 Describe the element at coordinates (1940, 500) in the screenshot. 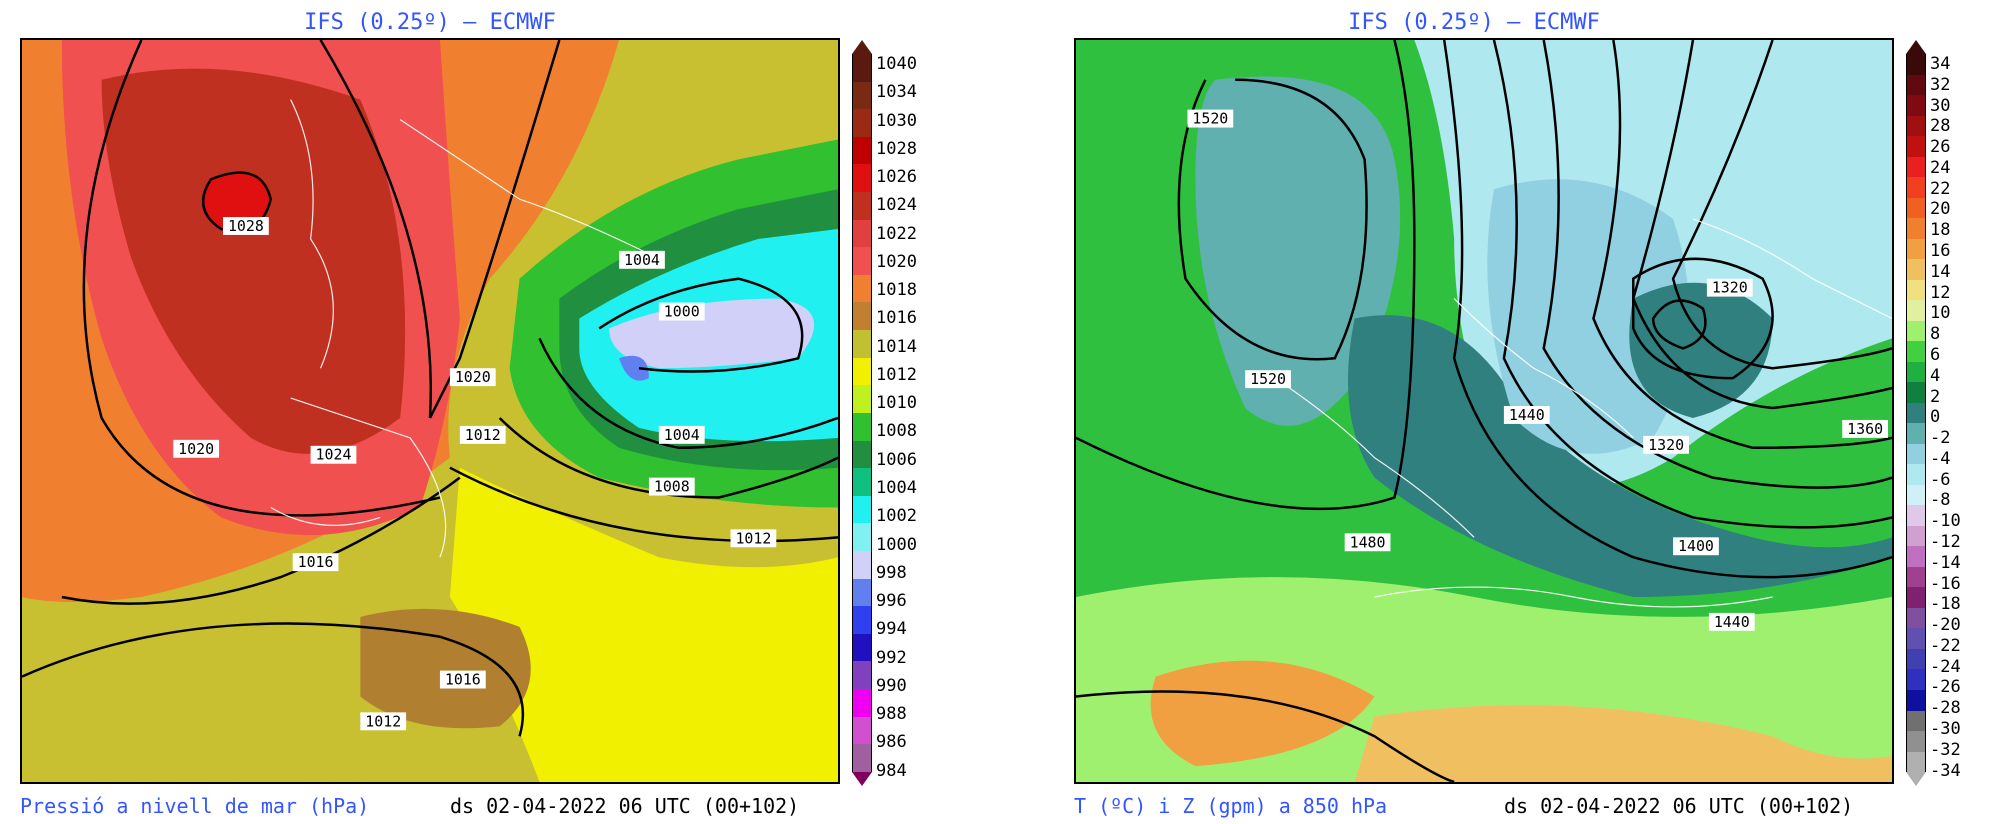

I see `colorbar-tick-label: -8` at that location.